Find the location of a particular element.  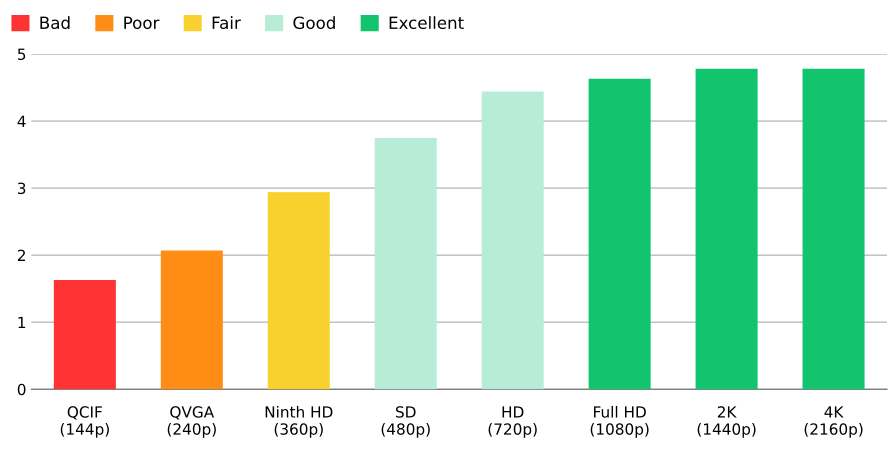

legend-label: Excellent is located at coordinates (427, 23).